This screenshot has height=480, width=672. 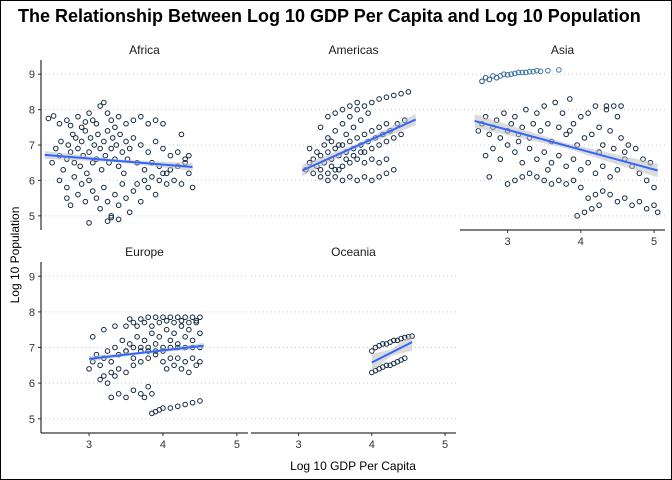 What do you see at coordinates (32, 217) in the screenshot?
I see `y-tick-label: 5` at bounding box center [32, 217].